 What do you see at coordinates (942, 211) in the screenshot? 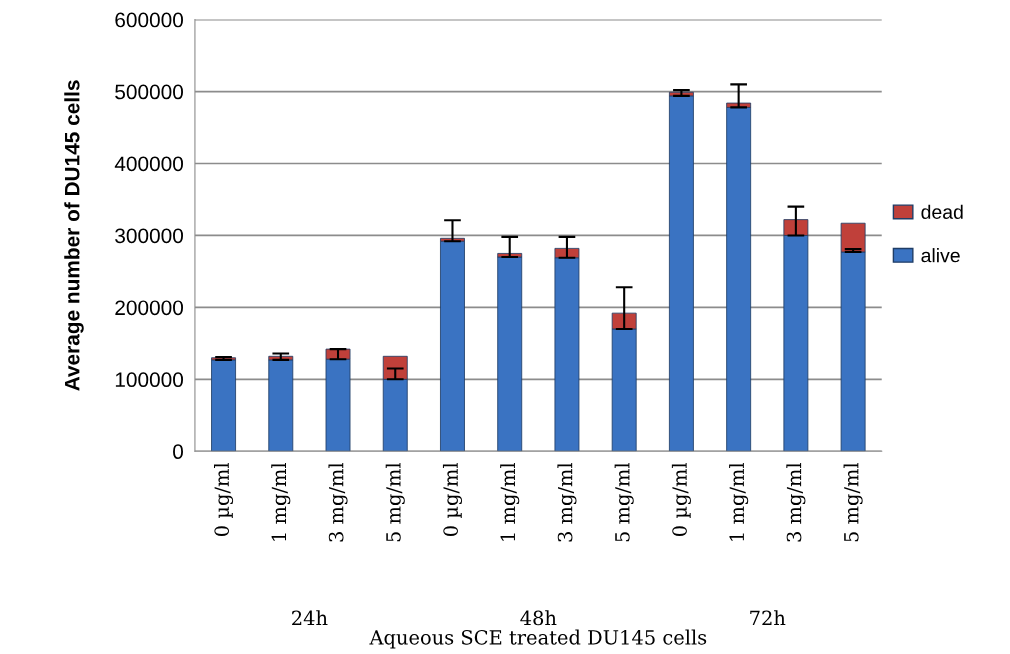
I see `legend-label: dead` at bounding box center [942, 211].